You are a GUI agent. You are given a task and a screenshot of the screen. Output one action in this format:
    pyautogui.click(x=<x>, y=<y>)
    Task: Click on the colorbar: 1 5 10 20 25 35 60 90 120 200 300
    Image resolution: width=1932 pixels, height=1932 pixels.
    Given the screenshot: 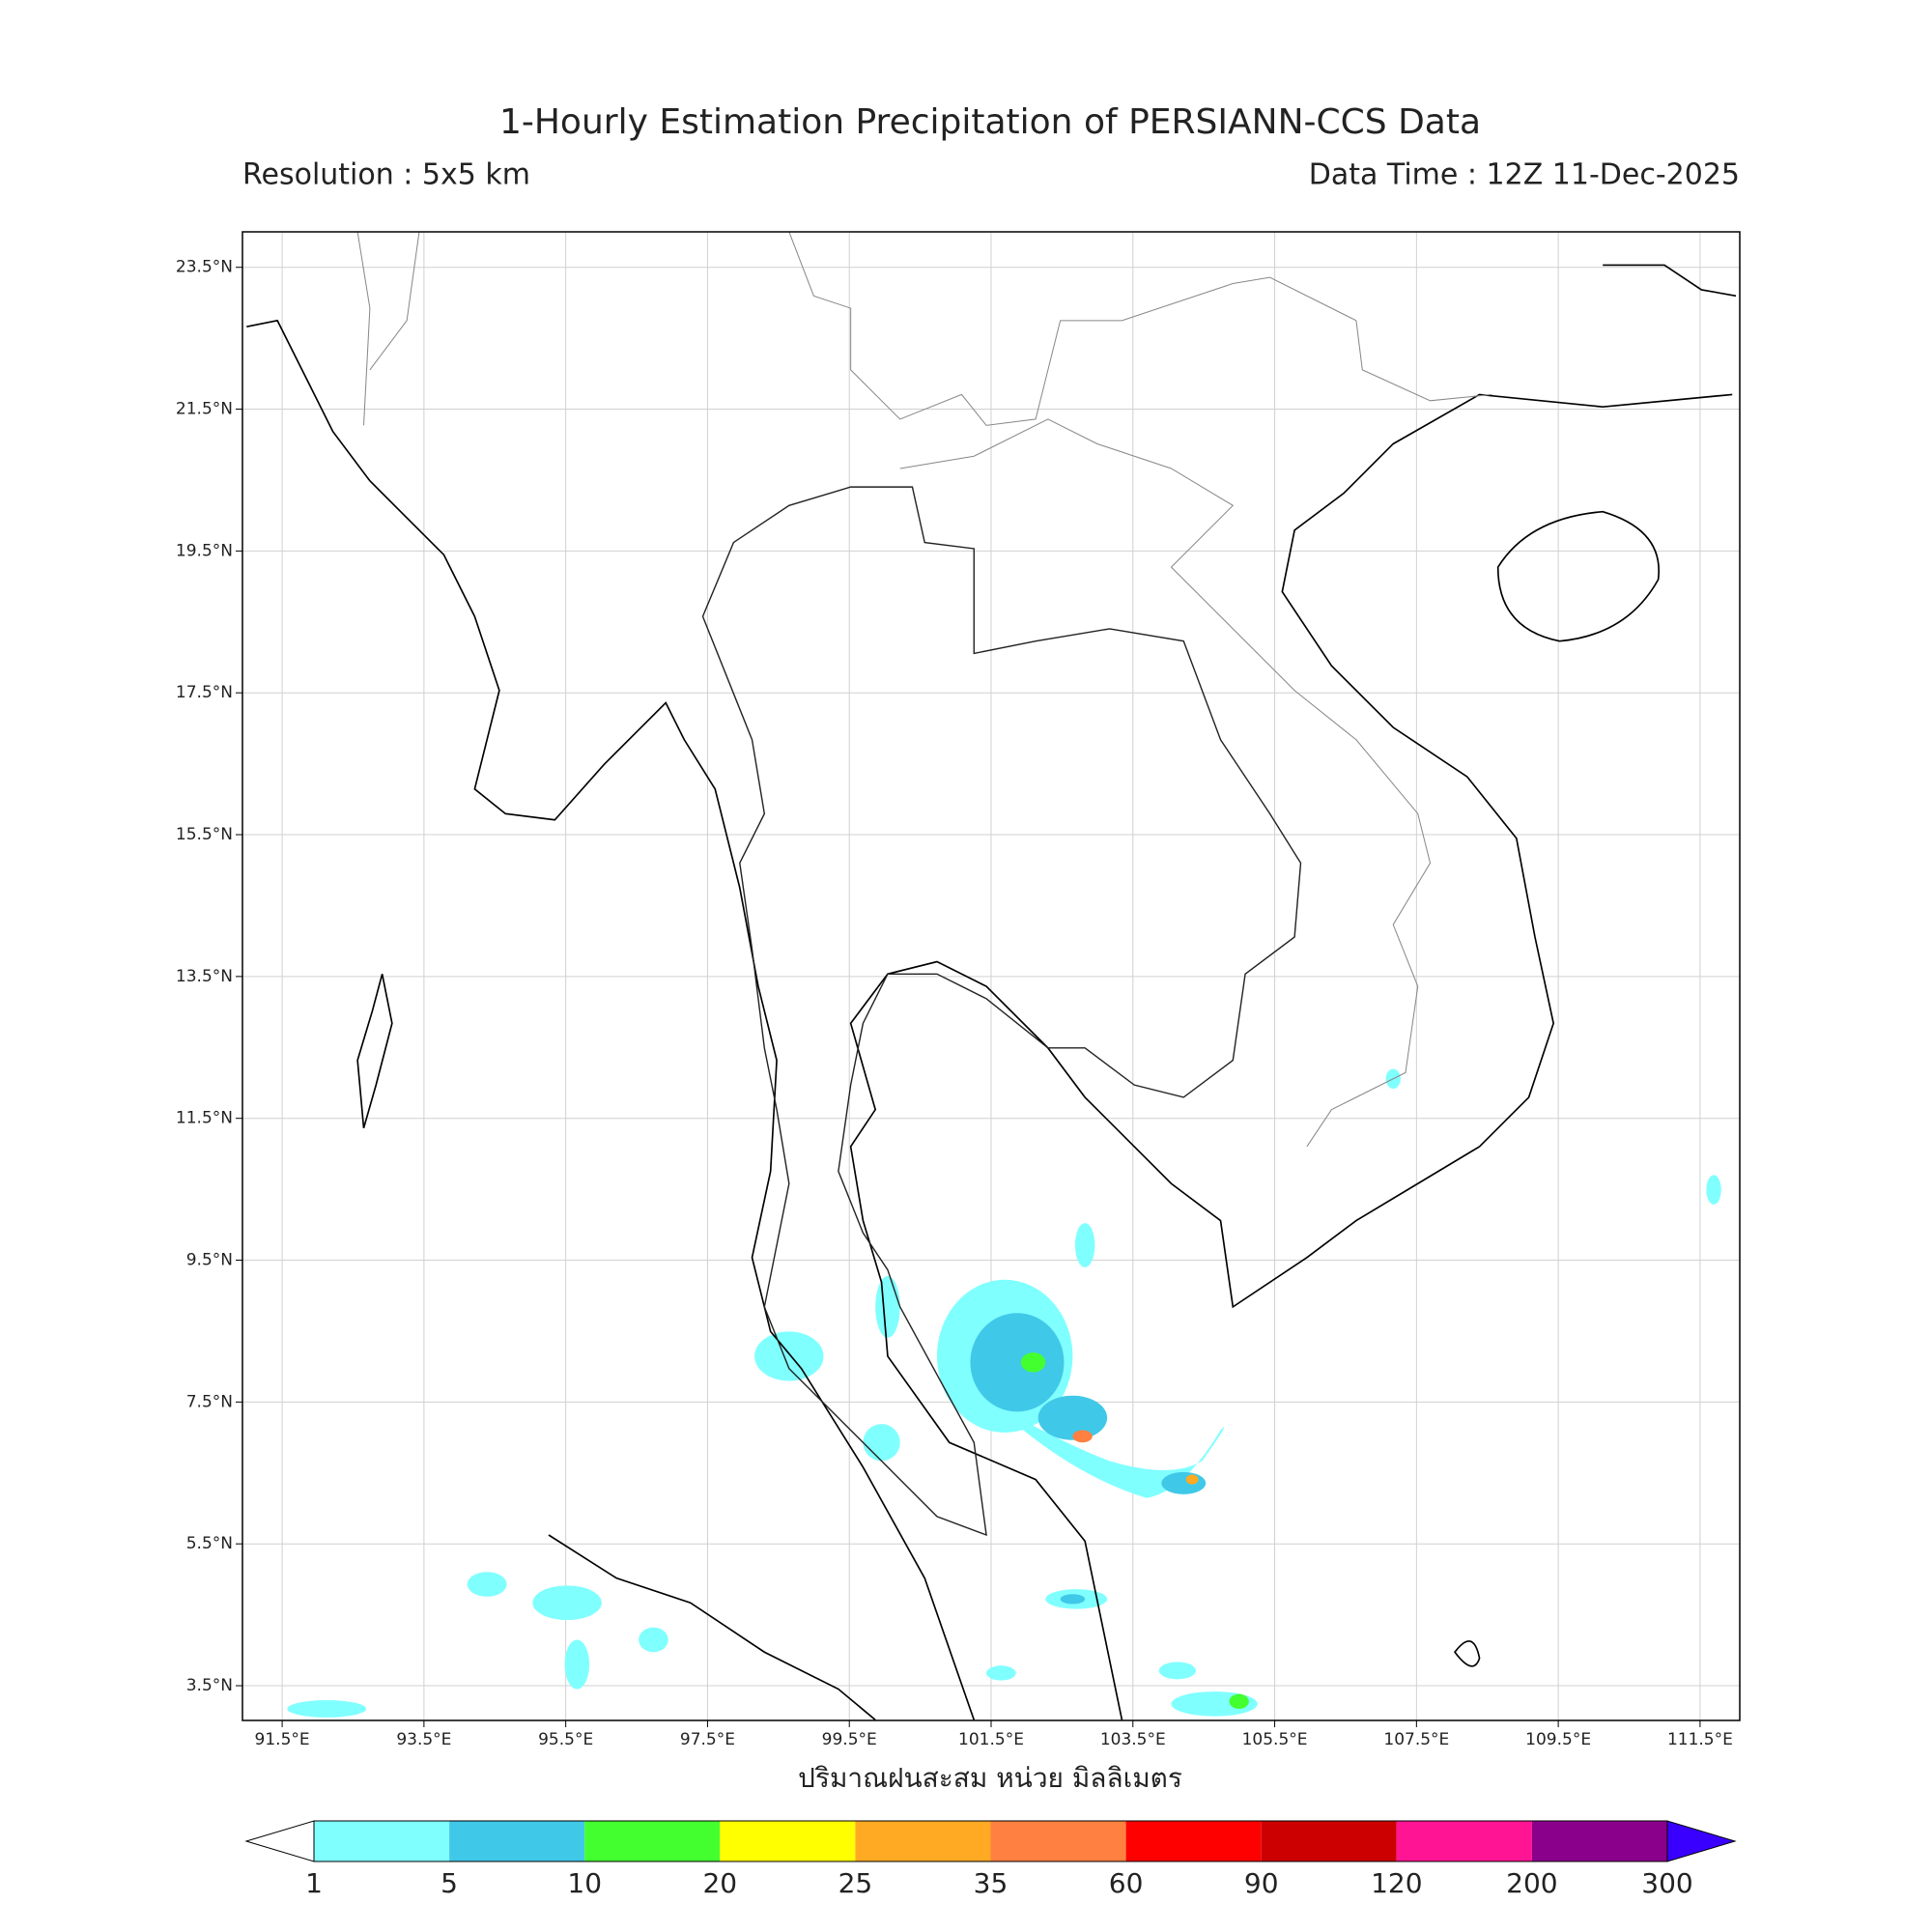 What is the action you would take?
    pyautogui.click(x=990, y=1859)
    